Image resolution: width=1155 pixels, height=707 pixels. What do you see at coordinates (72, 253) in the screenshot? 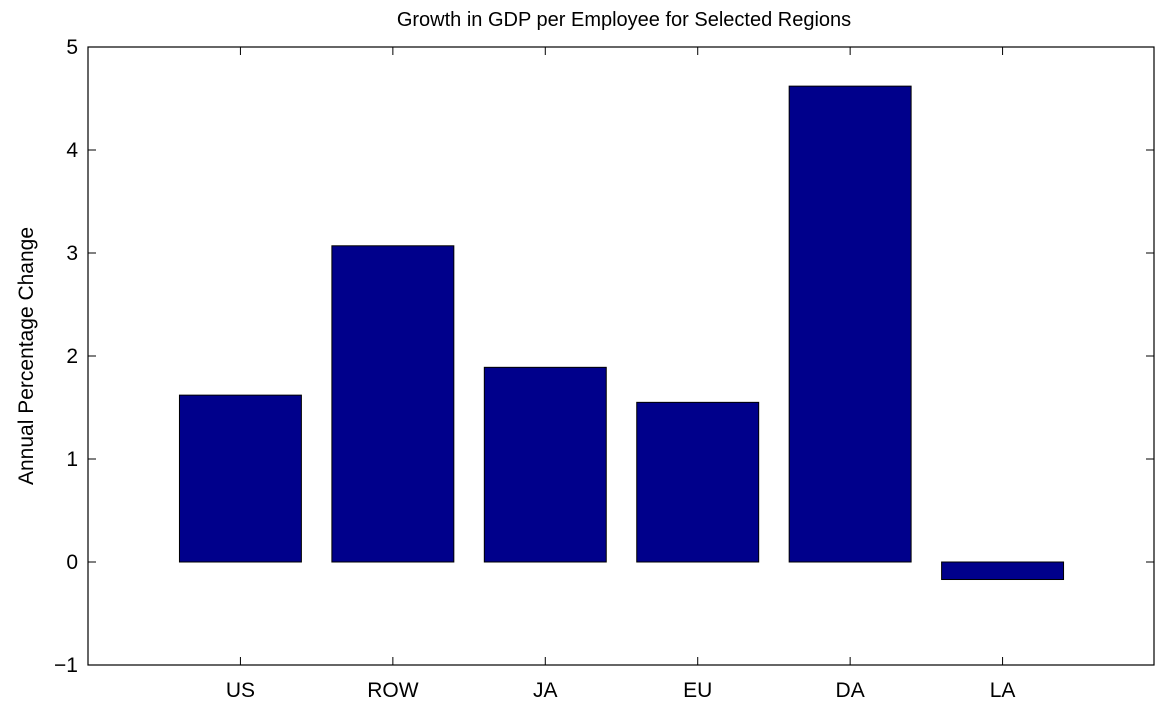
I see `y-tick-label-4: 3` at bounding box center [72, 253].